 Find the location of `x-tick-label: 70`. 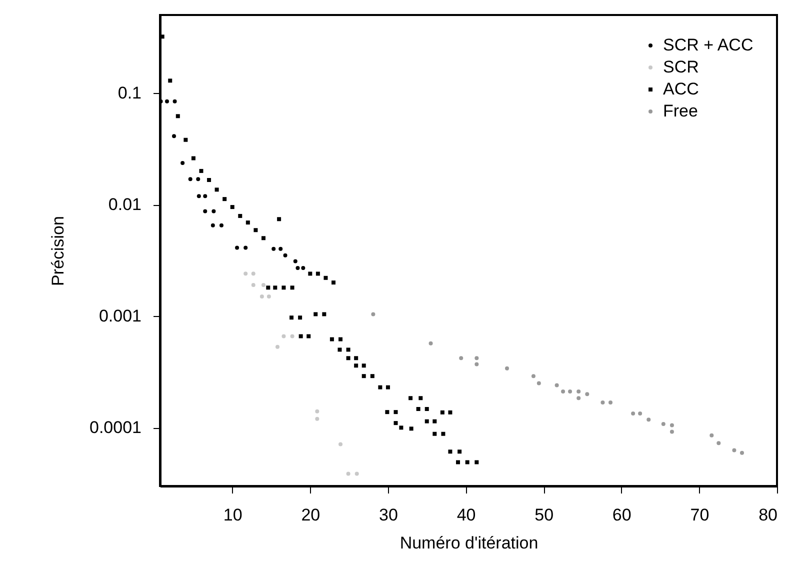

x-tick-label: 70 is located at coordinates (700, 515).